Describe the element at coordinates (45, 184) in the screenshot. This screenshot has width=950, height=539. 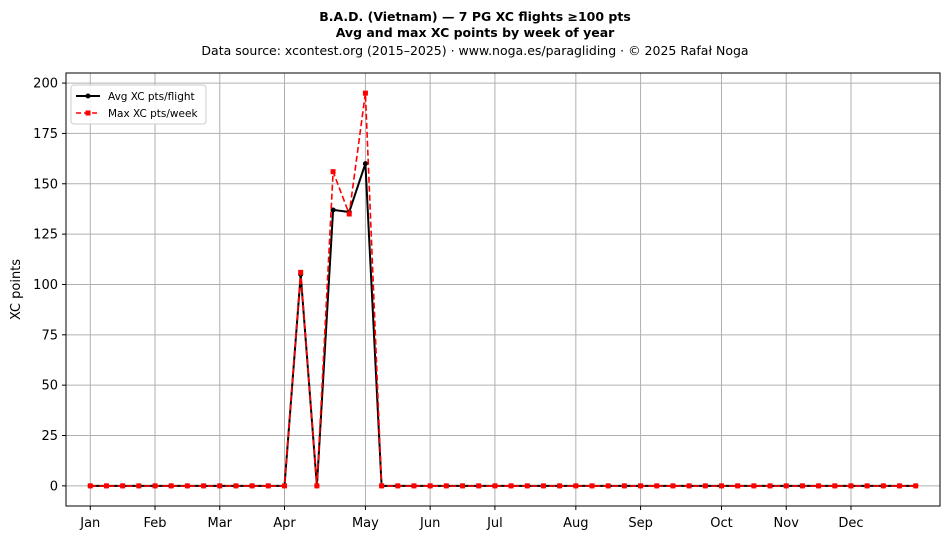
I see `y-tick-label: 150` at that location.